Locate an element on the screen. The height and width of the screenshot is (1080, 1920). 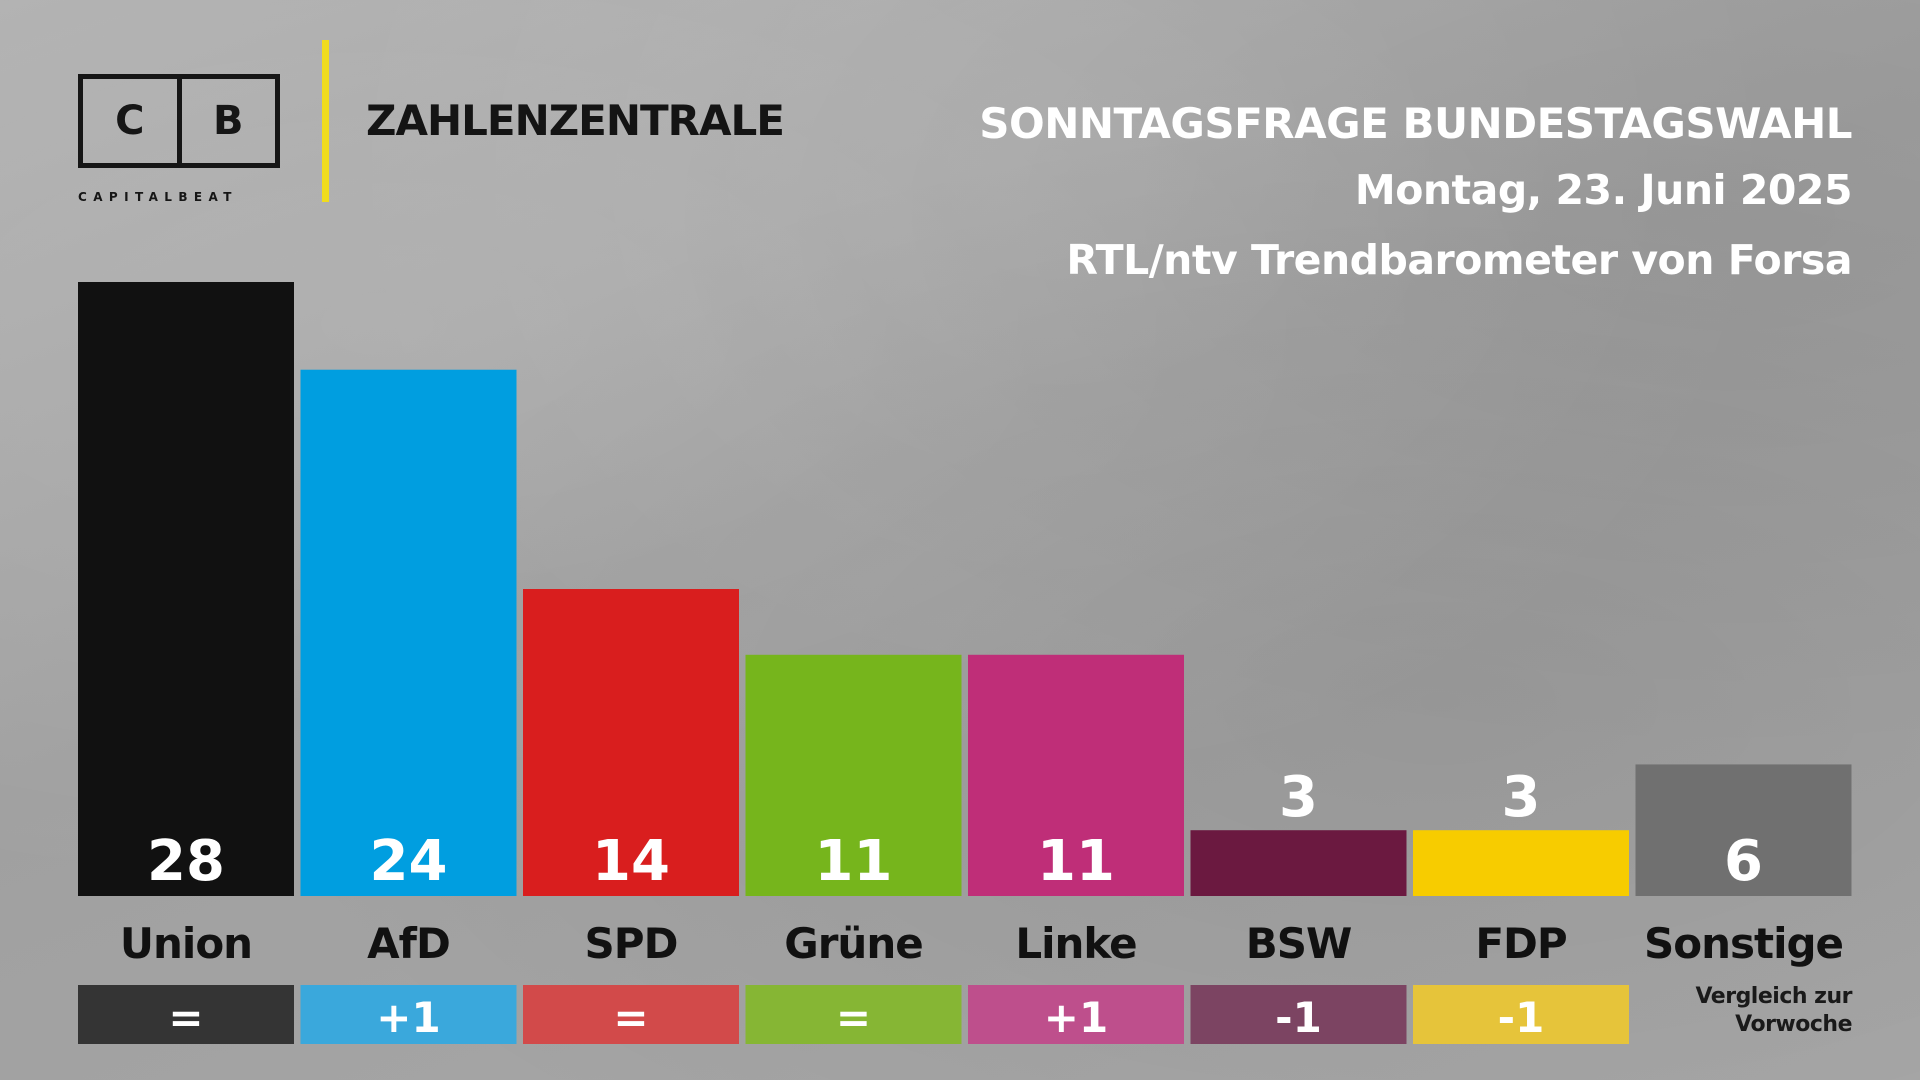
change-box-linke is located at coordinates (1076, 1014).